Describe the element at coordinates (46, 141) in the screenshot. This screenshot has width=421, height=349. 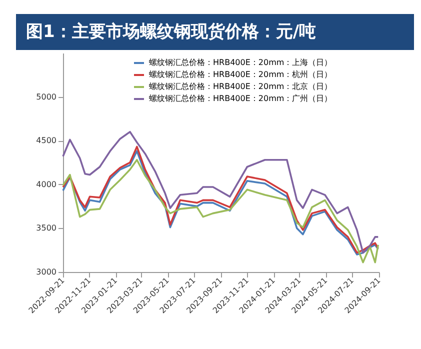
I see `y-tick-label: 4500` at that location.